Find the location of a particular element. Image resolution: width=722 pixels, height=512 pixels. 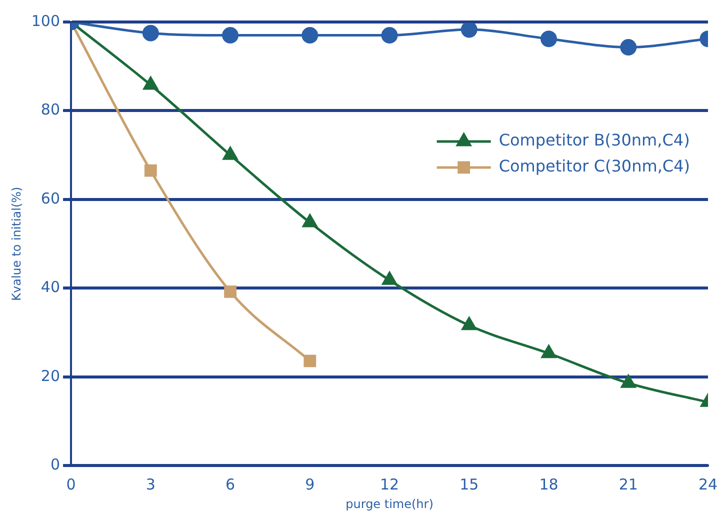

x-tick-label: 12 is located at coordinates (390, 484).